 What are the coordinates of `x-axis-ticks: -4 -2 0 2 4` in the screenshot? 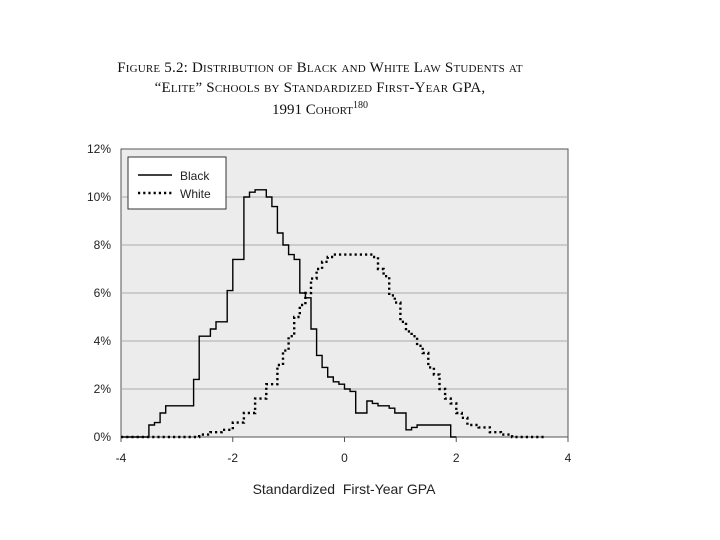 It's located at (344, 451).